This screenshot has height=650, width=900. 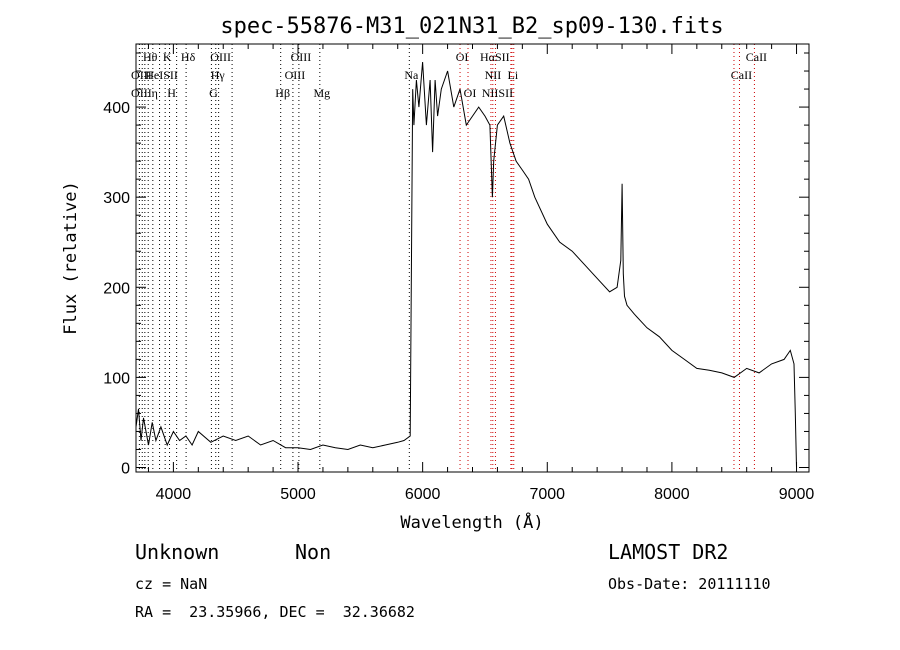 What do you see at coordinates (471, 522) in the screenshot?
I see `x-axis-label: Wavelength (Å)` at bounding box center [471, 522].